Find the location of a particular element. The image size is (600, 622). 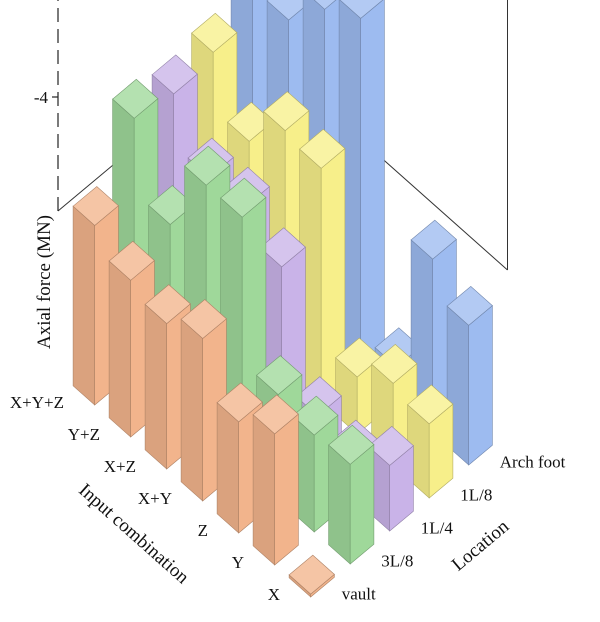

location-tick-label: 1L/4 is located at coordinates (437, 528).